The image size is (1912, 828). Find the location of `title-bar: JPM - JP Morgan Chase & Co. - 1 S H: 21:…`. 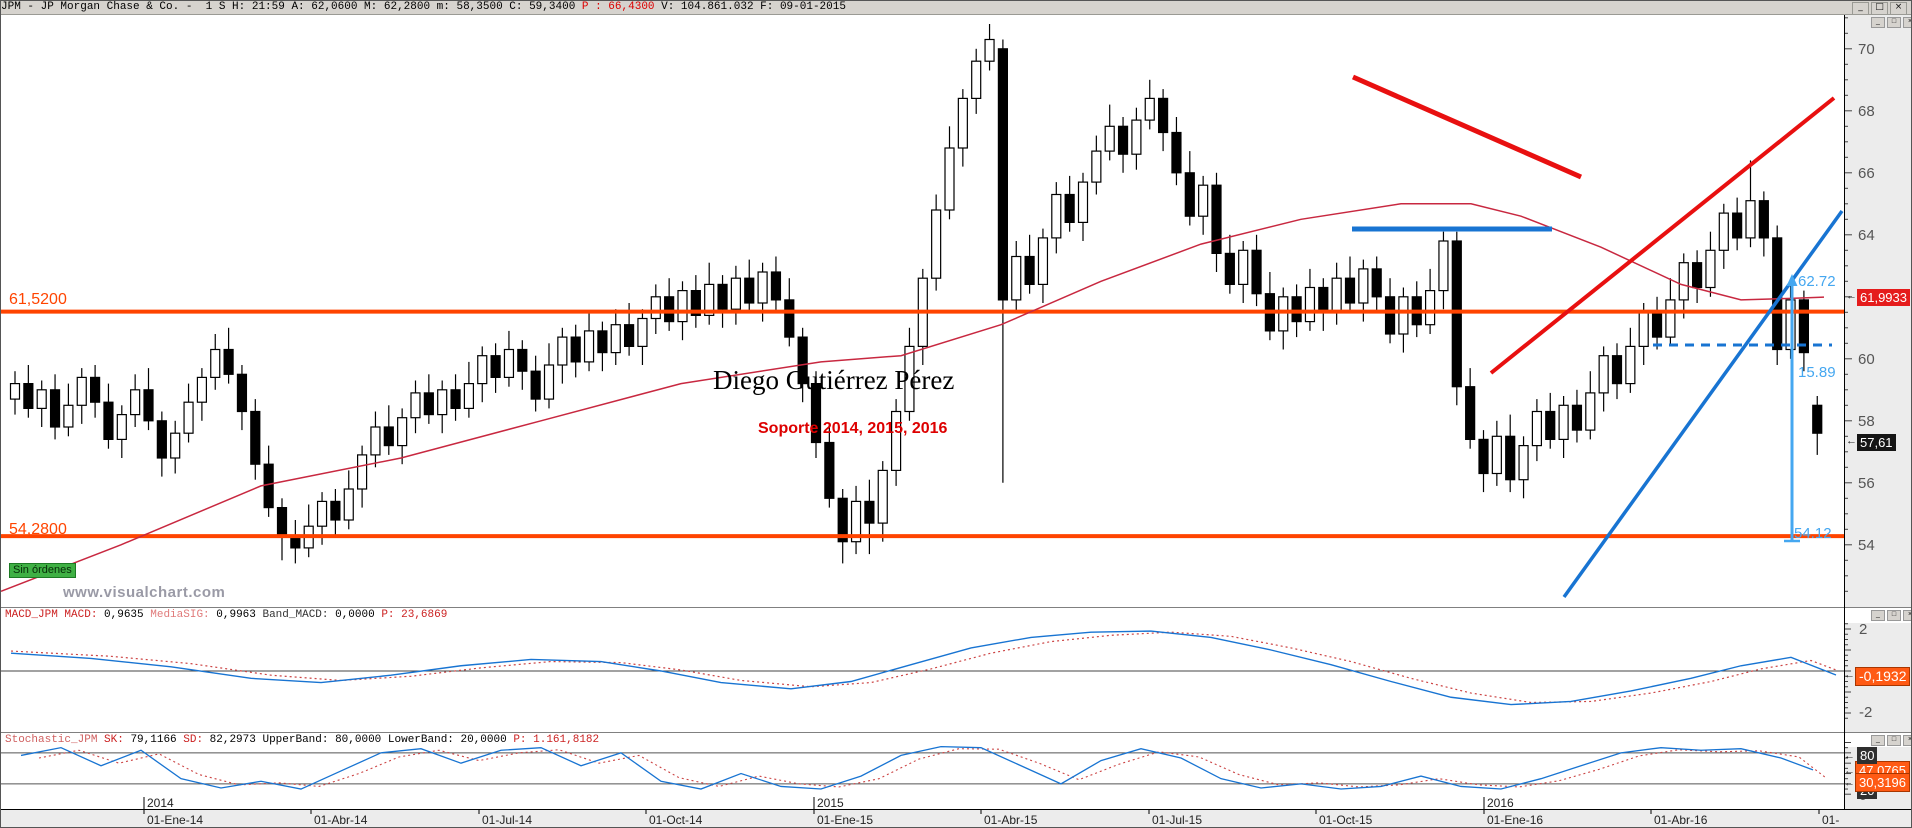

title-bar: JPM - JP Morgan Chase & Co. - 1 S H: 21:… is located at coordinates (956, 8).